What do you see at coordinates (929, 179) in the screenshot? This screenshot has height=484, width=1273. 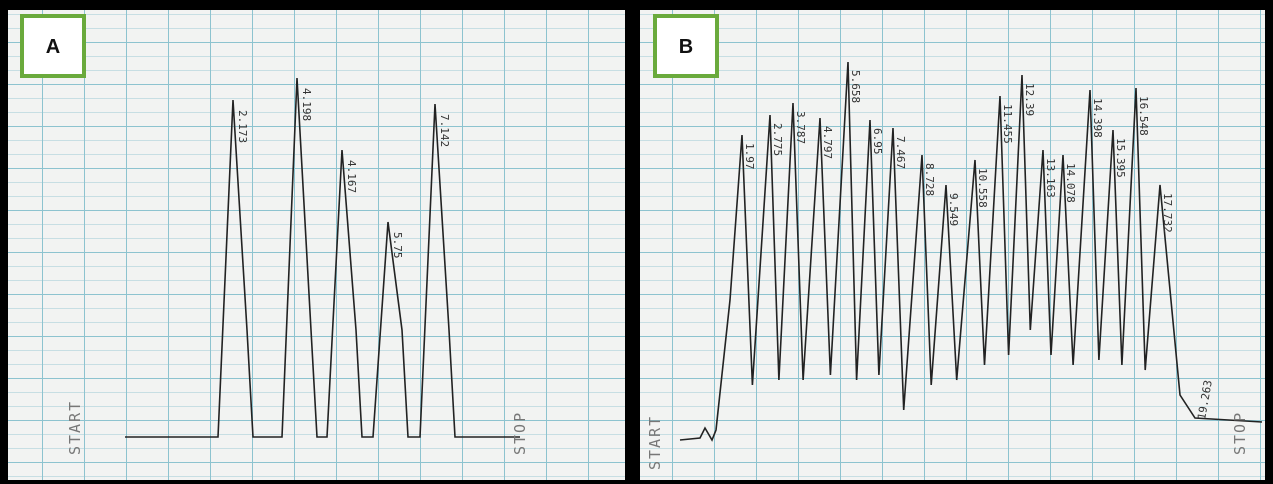 I see `peak-label: 8.728` at bounding box center [929, 179].